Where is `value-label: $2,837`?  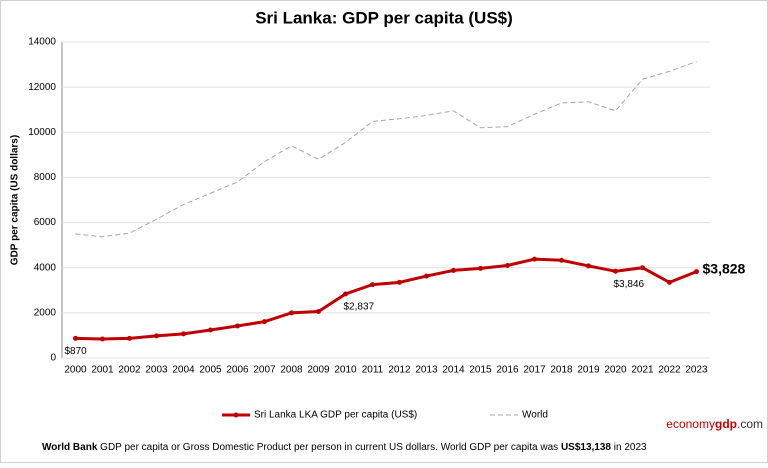 value-label: $2,837 is located at coordinates (359, 307).